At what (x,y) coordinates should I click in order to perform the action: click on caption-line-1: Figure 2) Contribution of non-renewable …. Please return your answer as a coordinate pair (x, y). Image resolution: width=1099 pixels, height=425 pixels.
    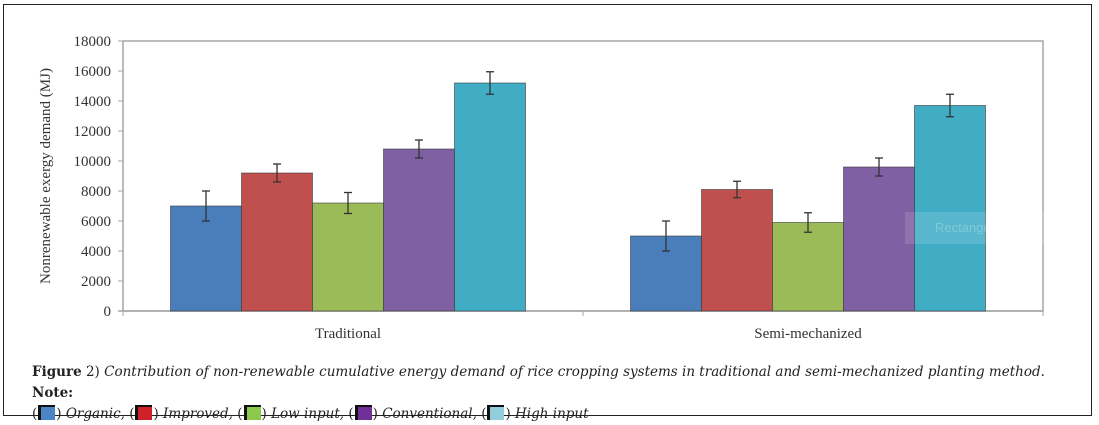
    Looking at the image, I should click on (557, 383).